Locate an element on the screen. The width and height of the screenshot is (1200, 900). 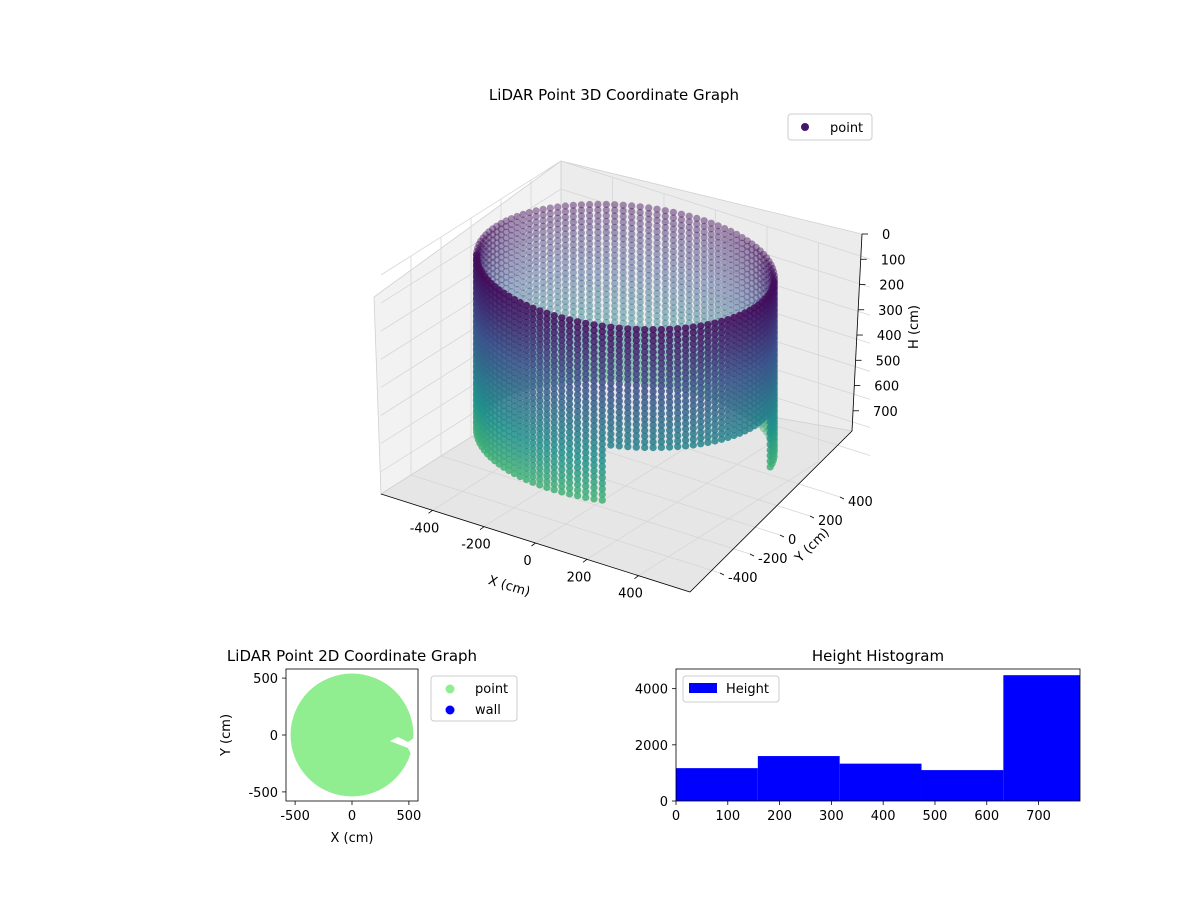
point-1957 is located at coordinates (770, 439).